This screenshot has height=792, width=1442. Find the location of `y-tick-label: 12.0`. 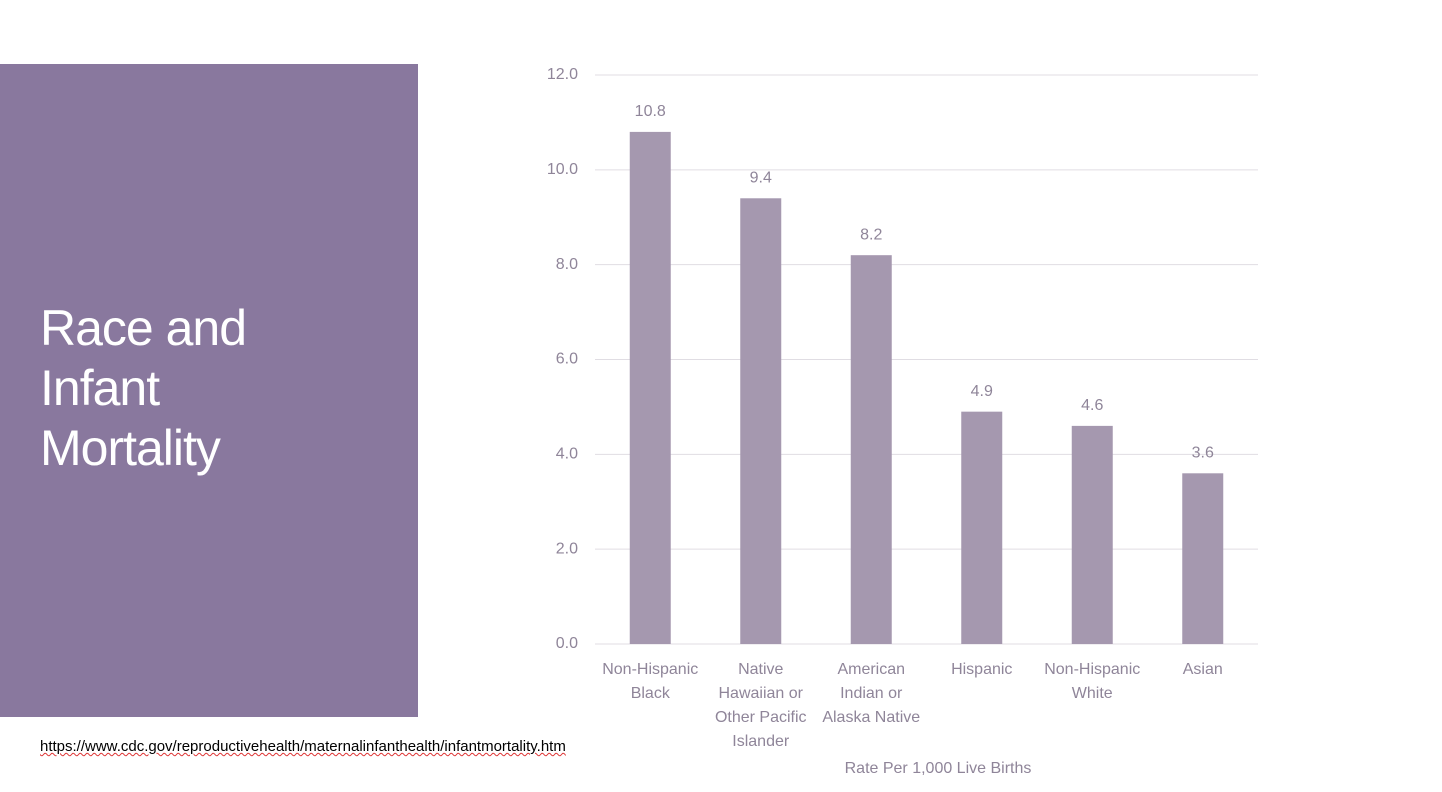

y-tick-label: 12.0 is located at coordinates (562, 74).